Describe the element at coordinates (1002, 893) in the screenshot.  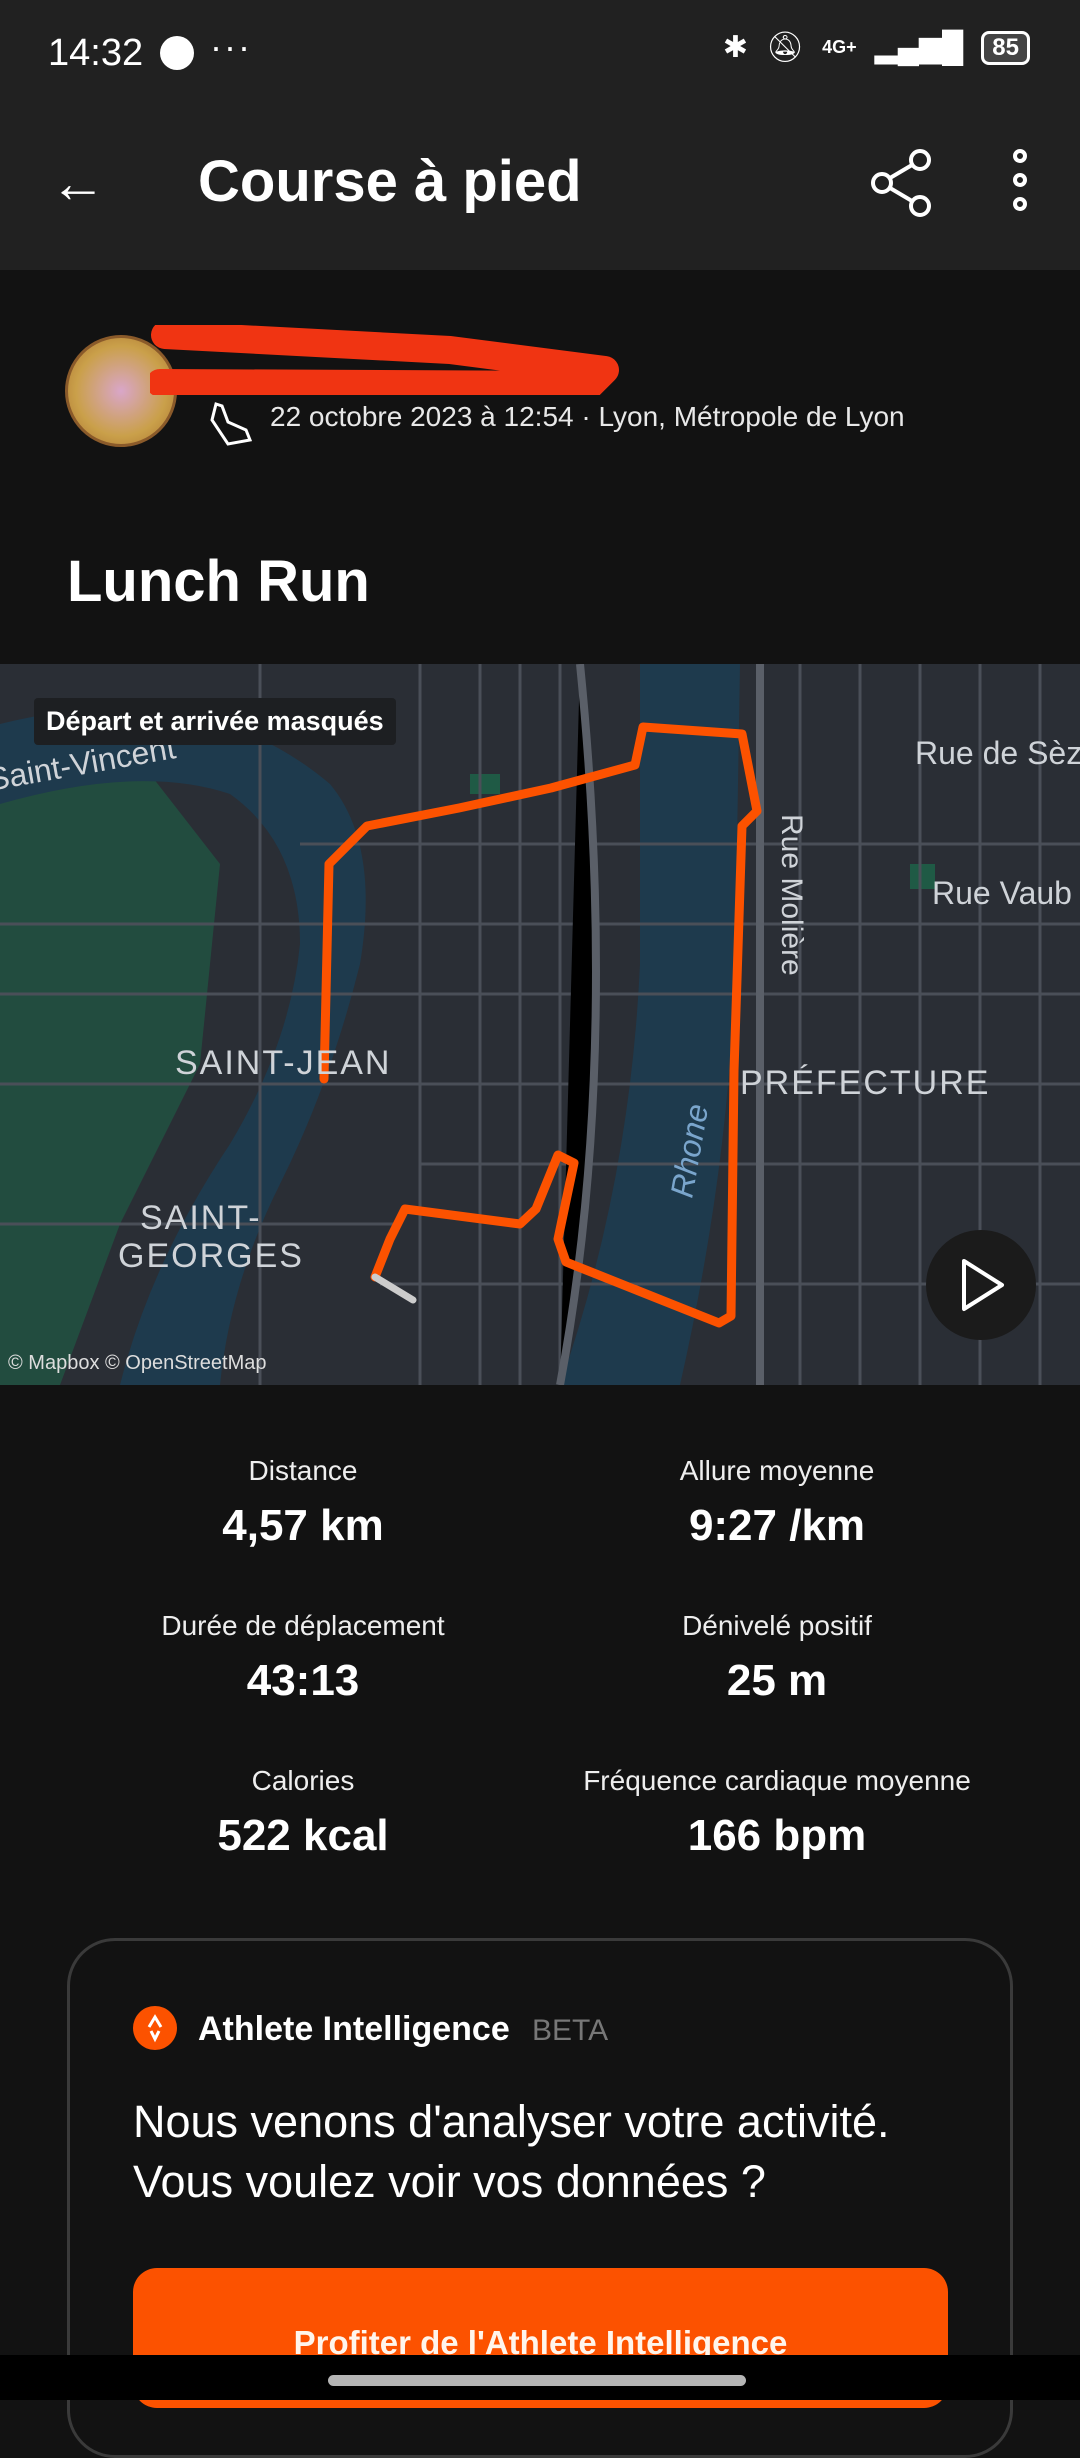
I see `map-label-rue-vaub: Rue Vaub` at that location.